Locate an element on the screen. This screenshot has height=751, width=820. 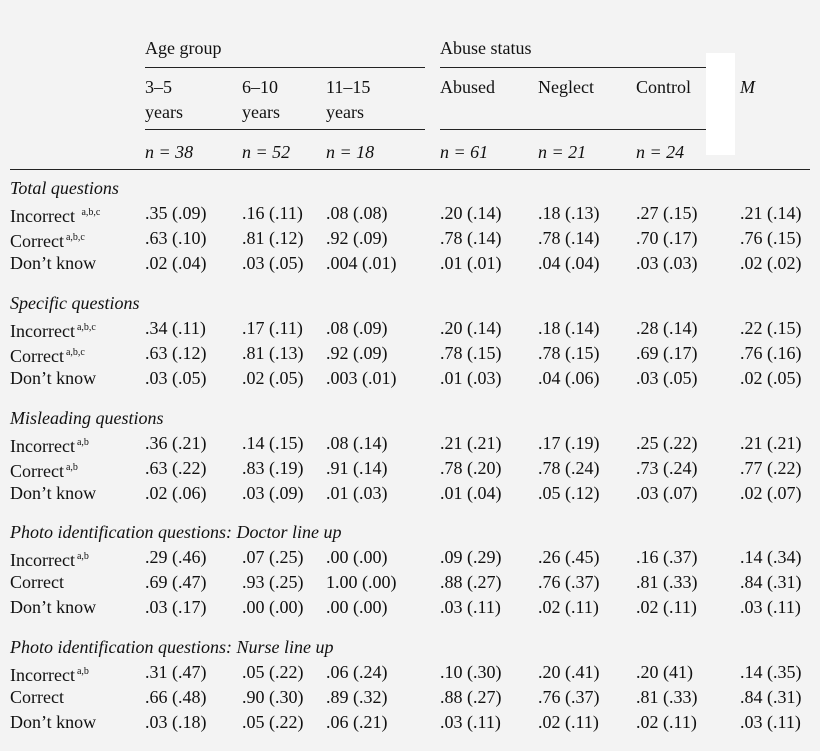
n-age-1: n = 52 is located at coordinates (266, 152).